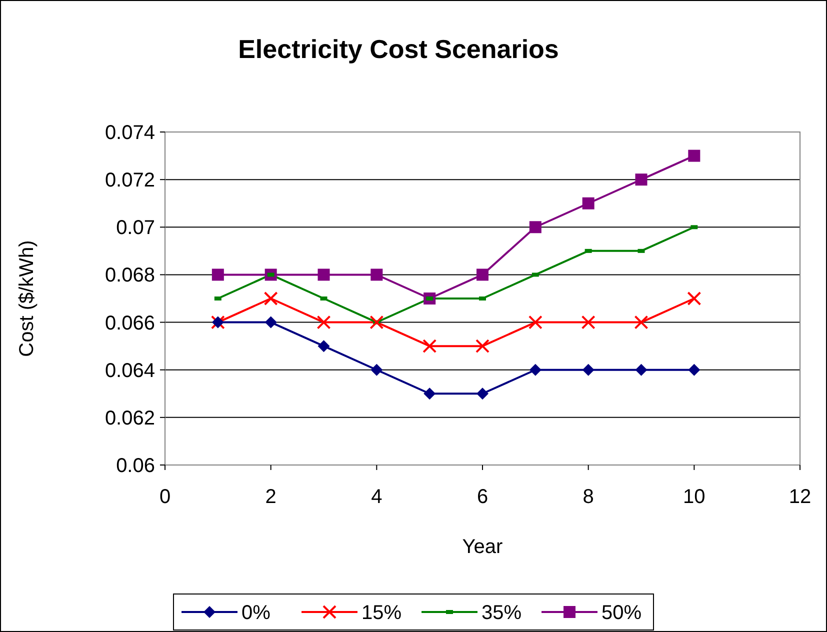 The width and height of the screenshot is (827, 632). What do you see at coordinates (800, 497) in the screenshot?
I see `x-tick-label: 12` at bounding box center [800, 497].